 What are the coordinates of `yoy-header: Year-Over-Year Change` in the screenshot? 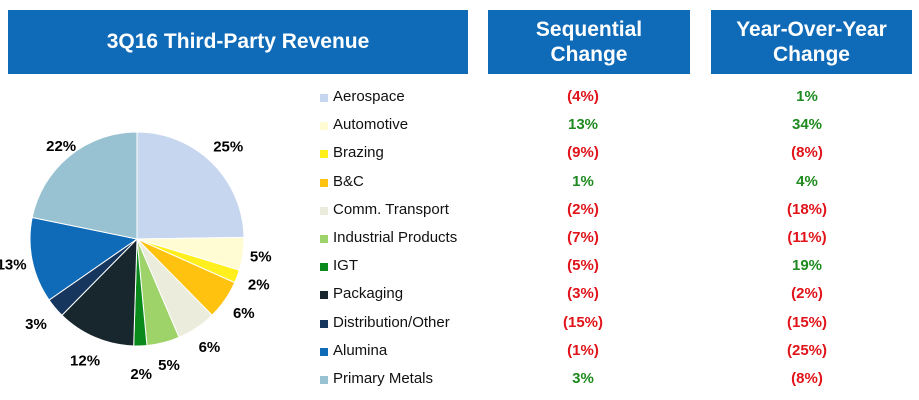 It's located at (811, 42).